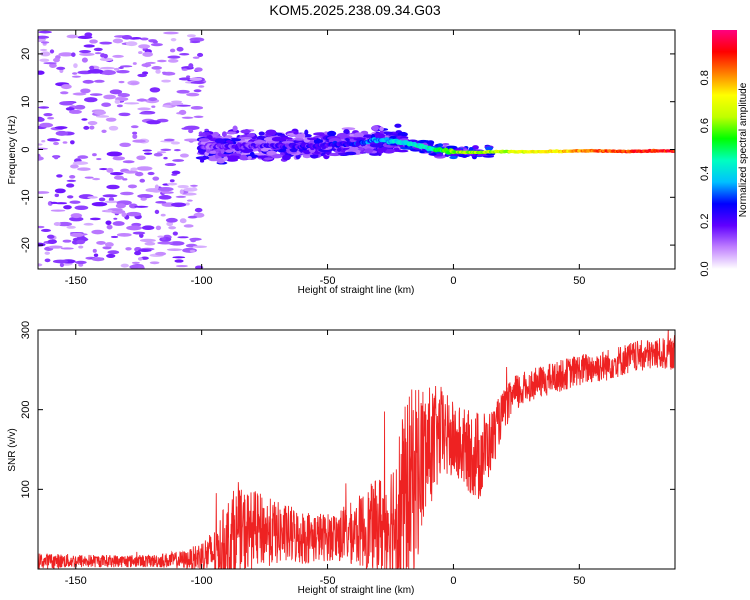 The height and width of the screenshot is (600, 750). Describe the element at coordinates (202, 281) in the screenshot. I see `x-tick-label: -100` at that location.